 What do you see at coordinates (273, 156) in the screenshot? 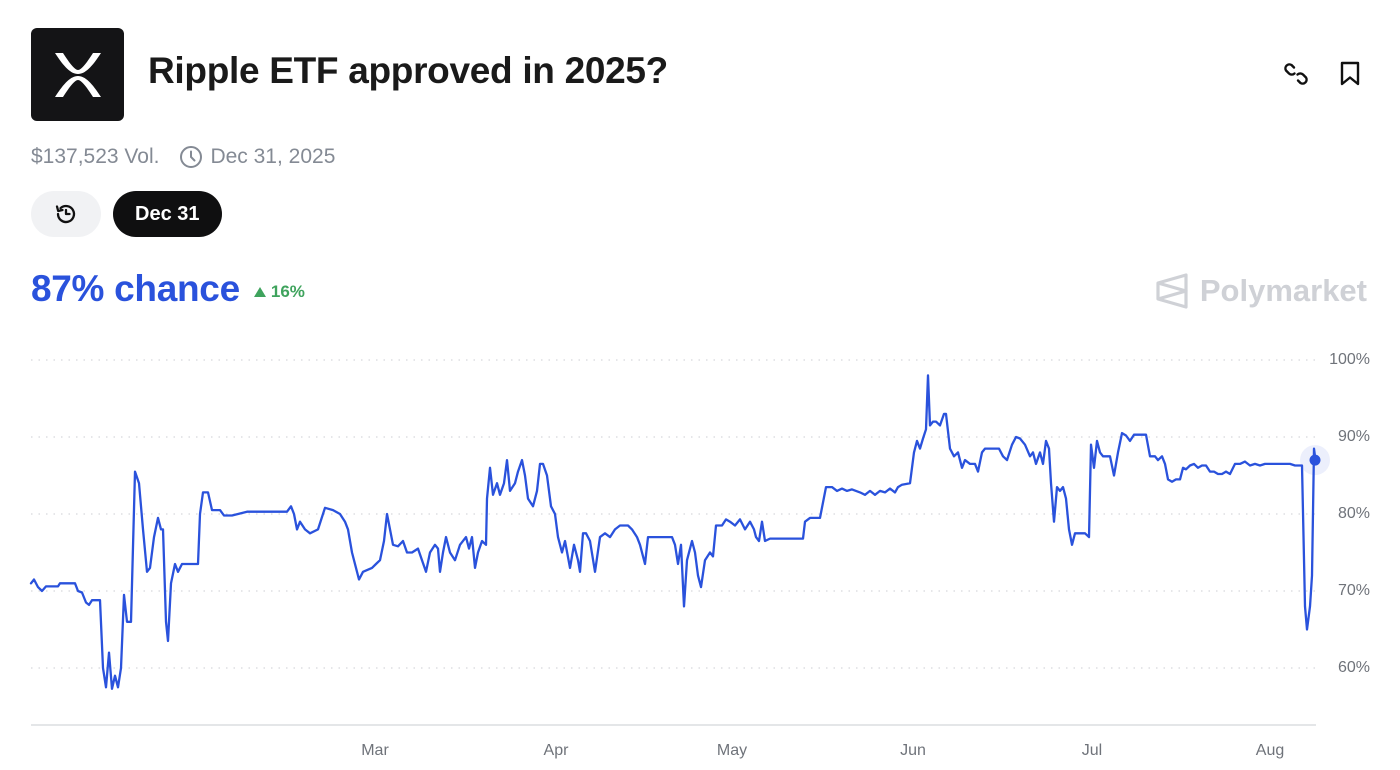
I see `end-date-label: Dec 31, 2025` at bounding box center [273, 156].